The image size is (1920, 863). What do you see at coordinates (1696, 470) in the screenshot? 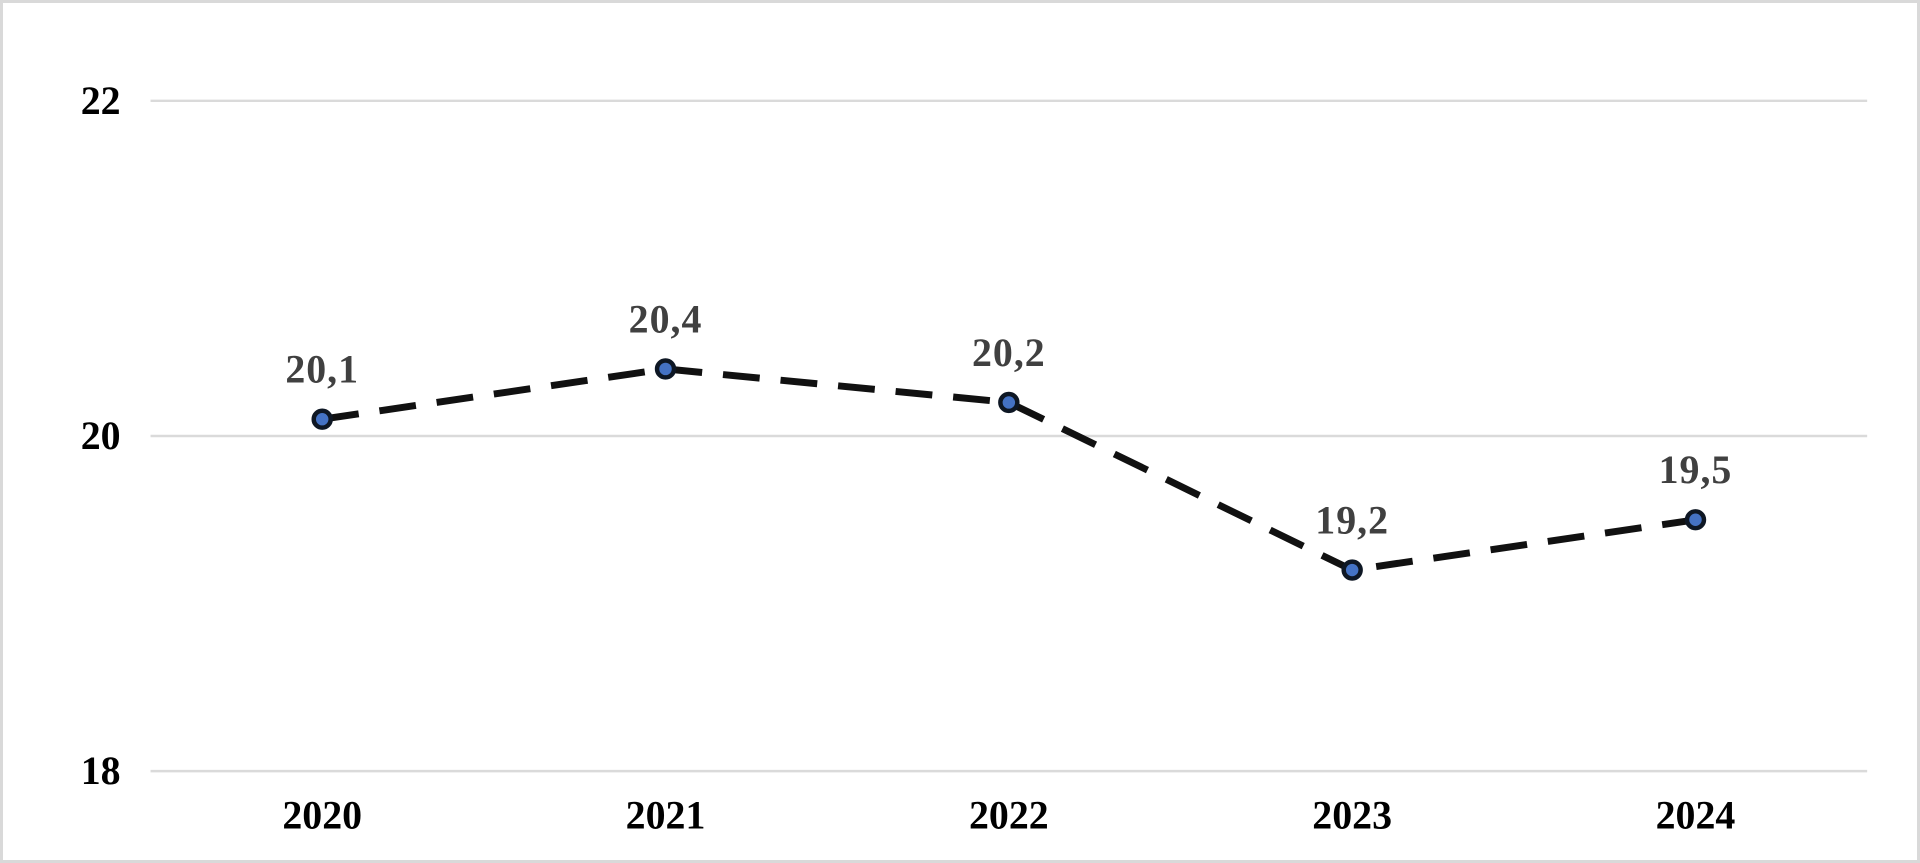
I see `data-point-label: 19,5` at bounding box center [1696, 470].